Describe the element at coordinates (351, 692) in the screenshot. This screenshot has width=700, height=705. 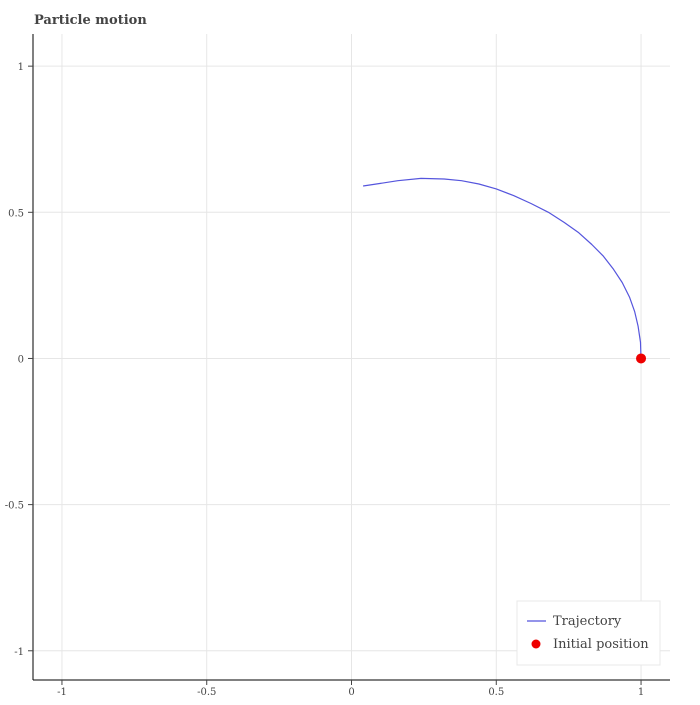
I see `x-tick-label: 0` at that location.